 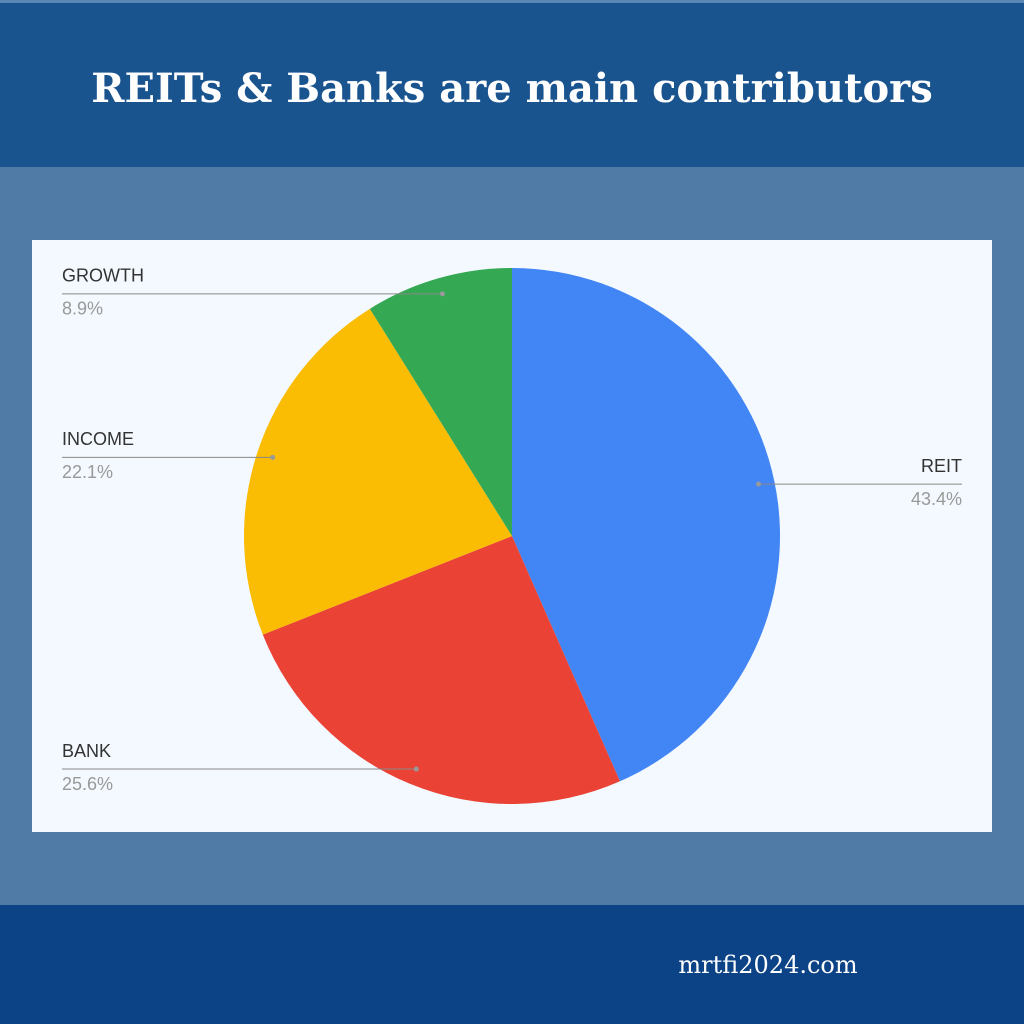 What do you see at coordinates (936, 499) in the screenshot?
I see `slice-value-label: 43.4%` at bounding box center [936, 499].